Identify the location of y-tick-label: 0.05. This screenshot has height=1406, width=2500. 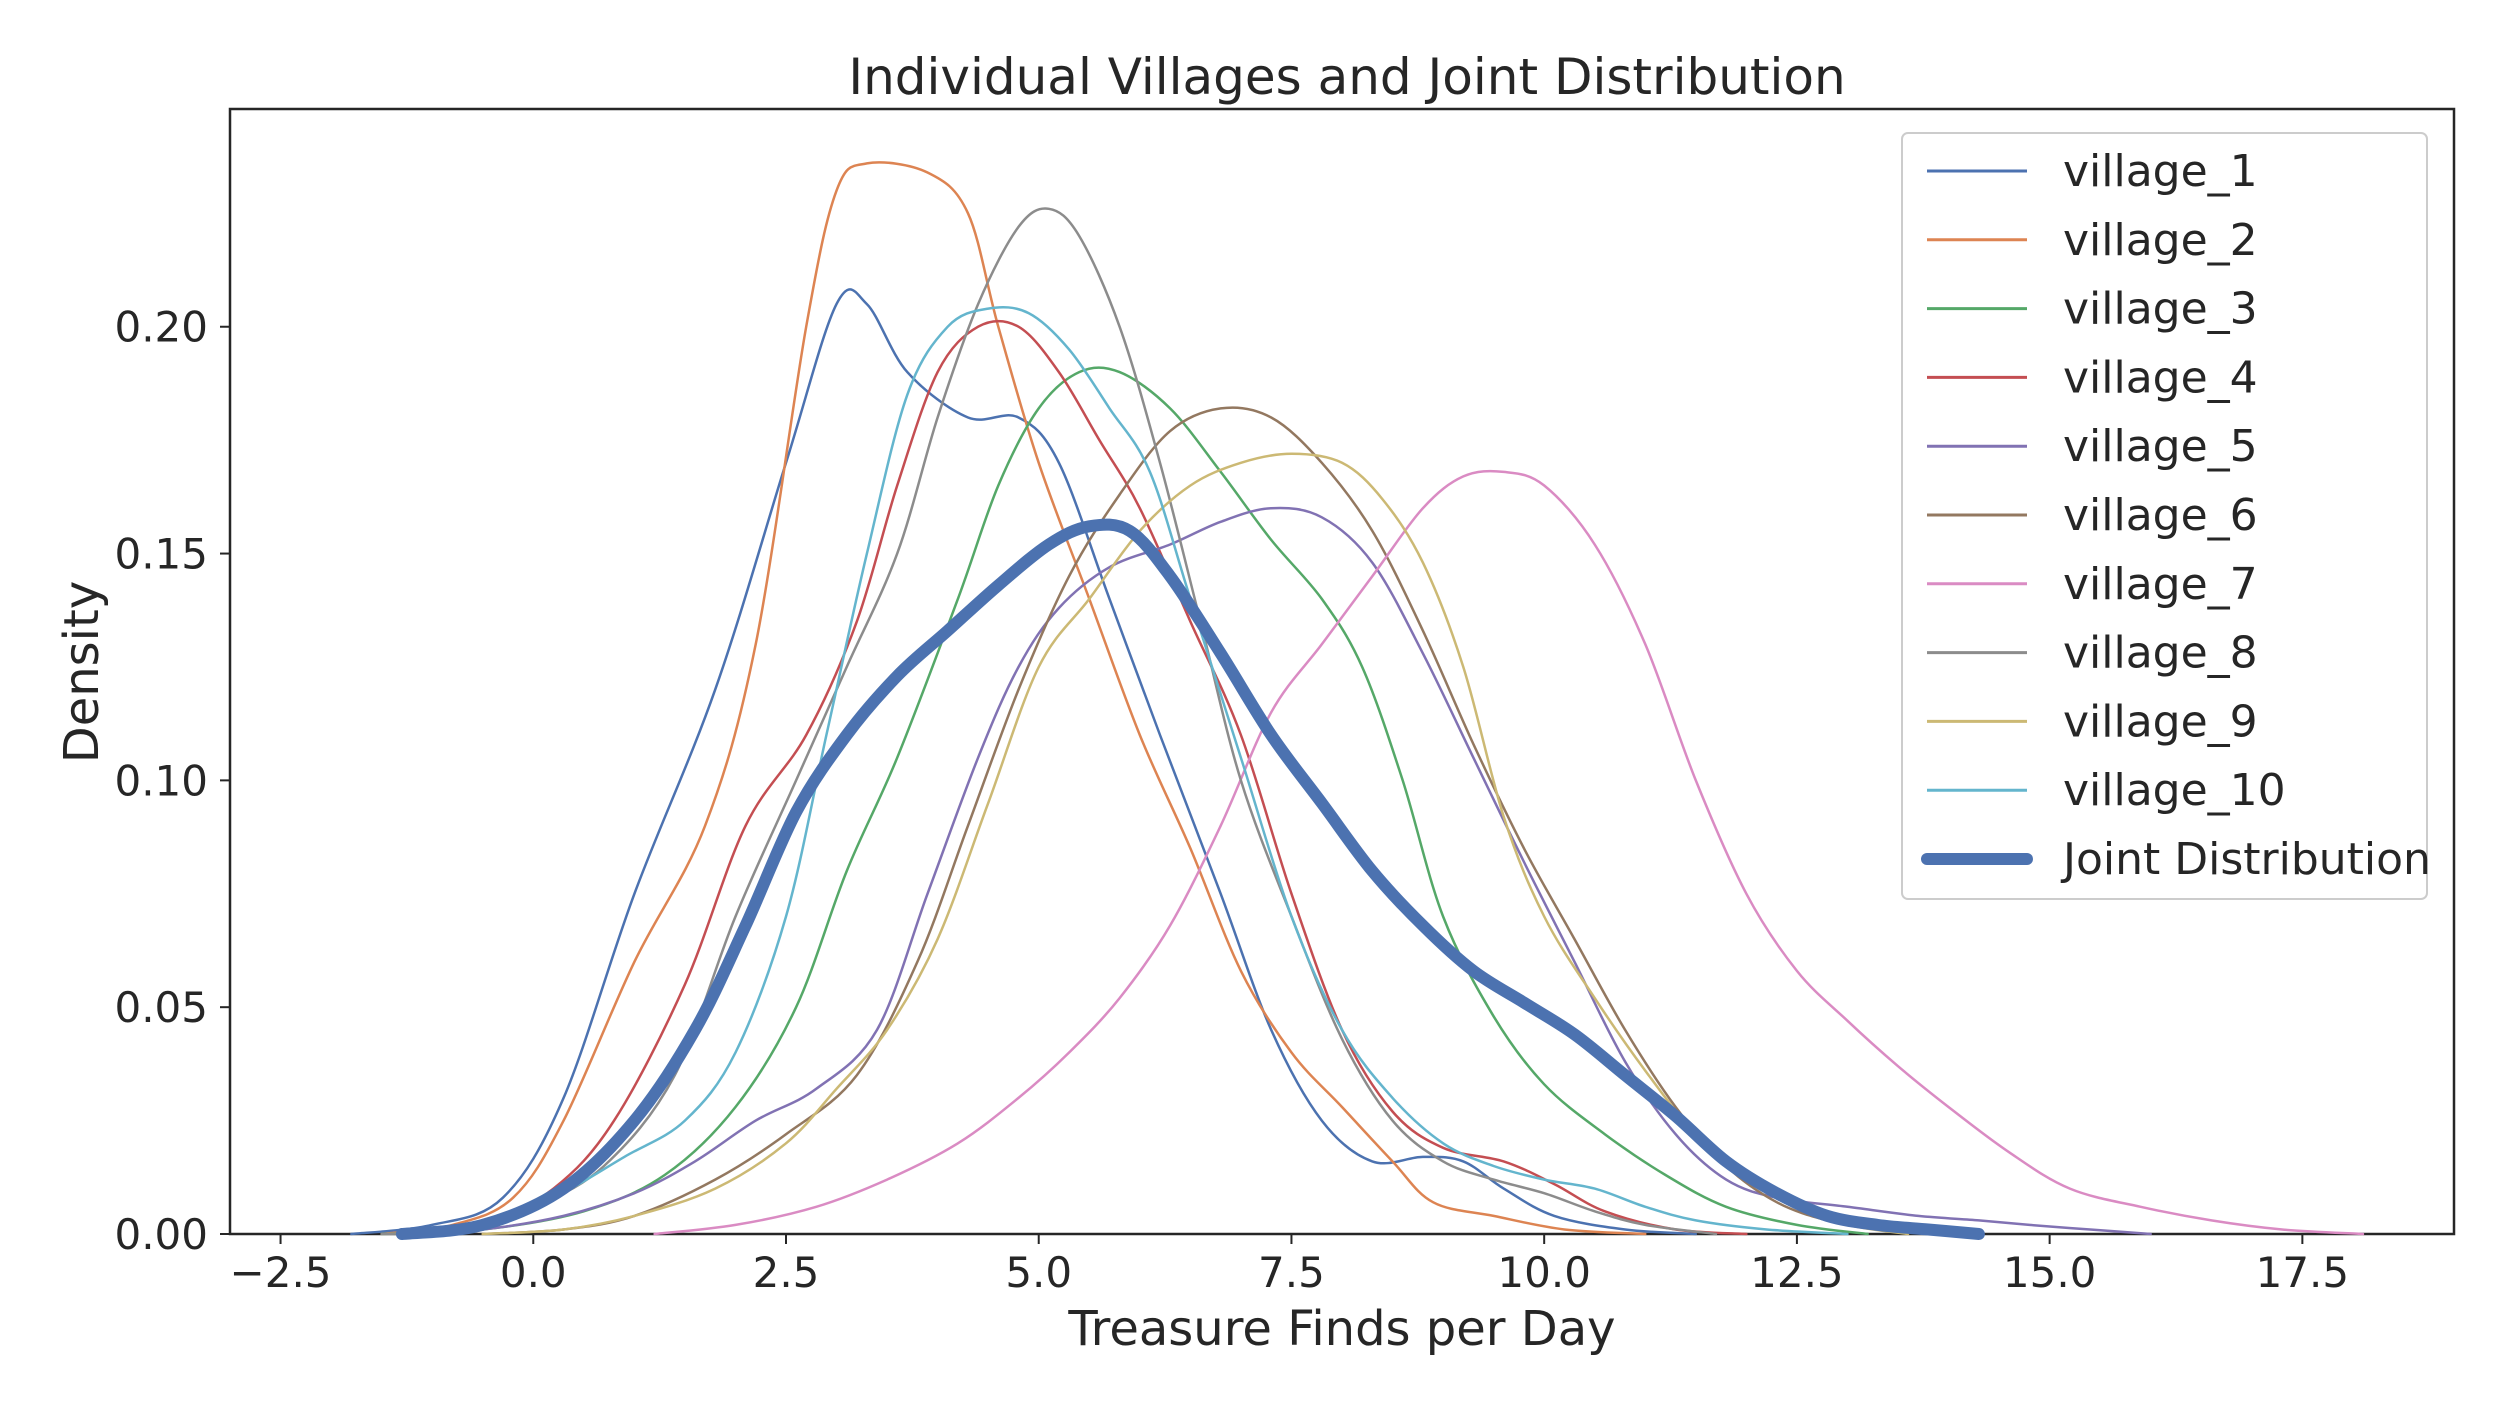
(161, 1007).